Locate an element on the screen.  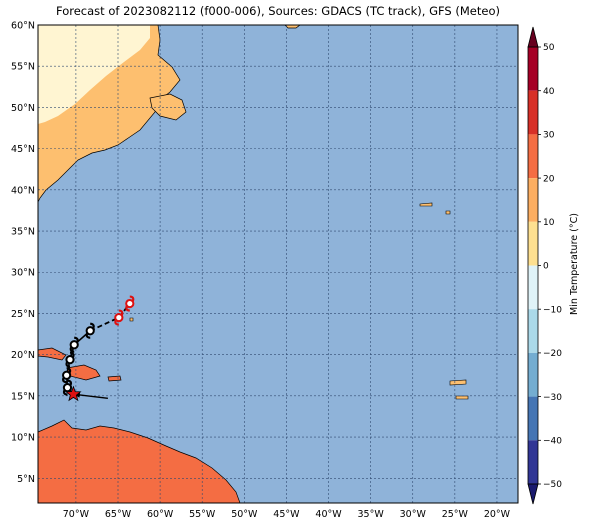
colorbar: 50 40 30 20 10 0 −10 −20 −30 −40 −50 is located at coordinates (544, 265).